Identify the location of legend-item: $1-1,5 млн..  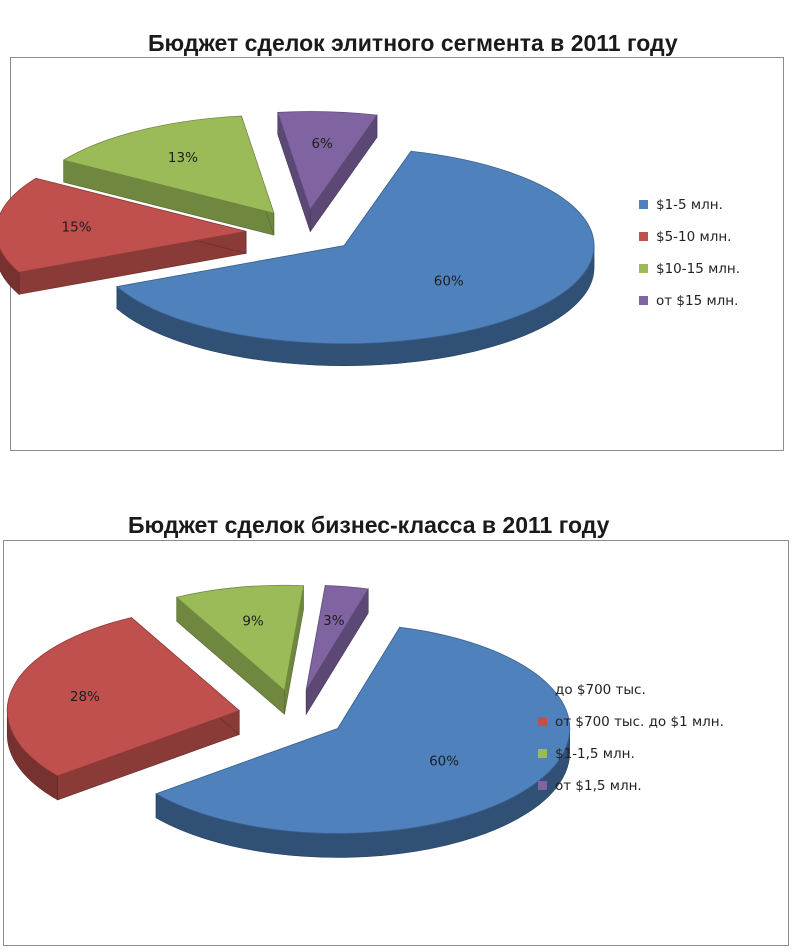
(631, 753).